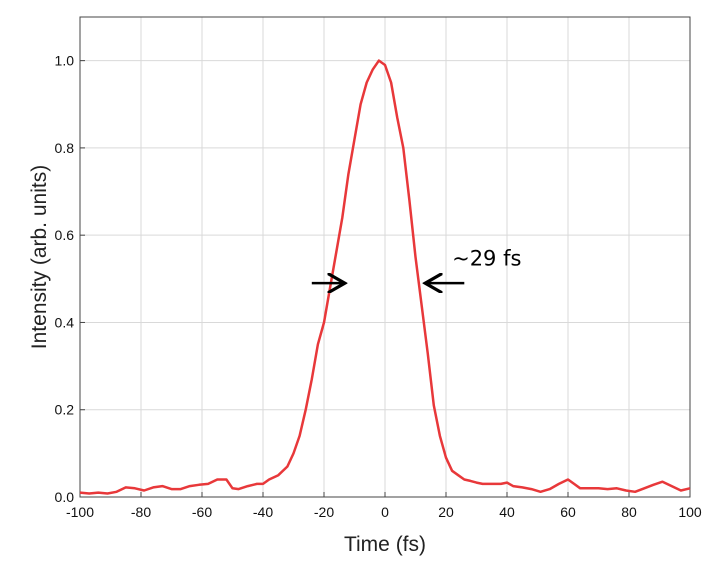 This screenshot has height=567, width=705. What do you see at coordinates (690, 512) in the screenshot?
I see `x-tick-label: 100` at bounding box center [690, 512].